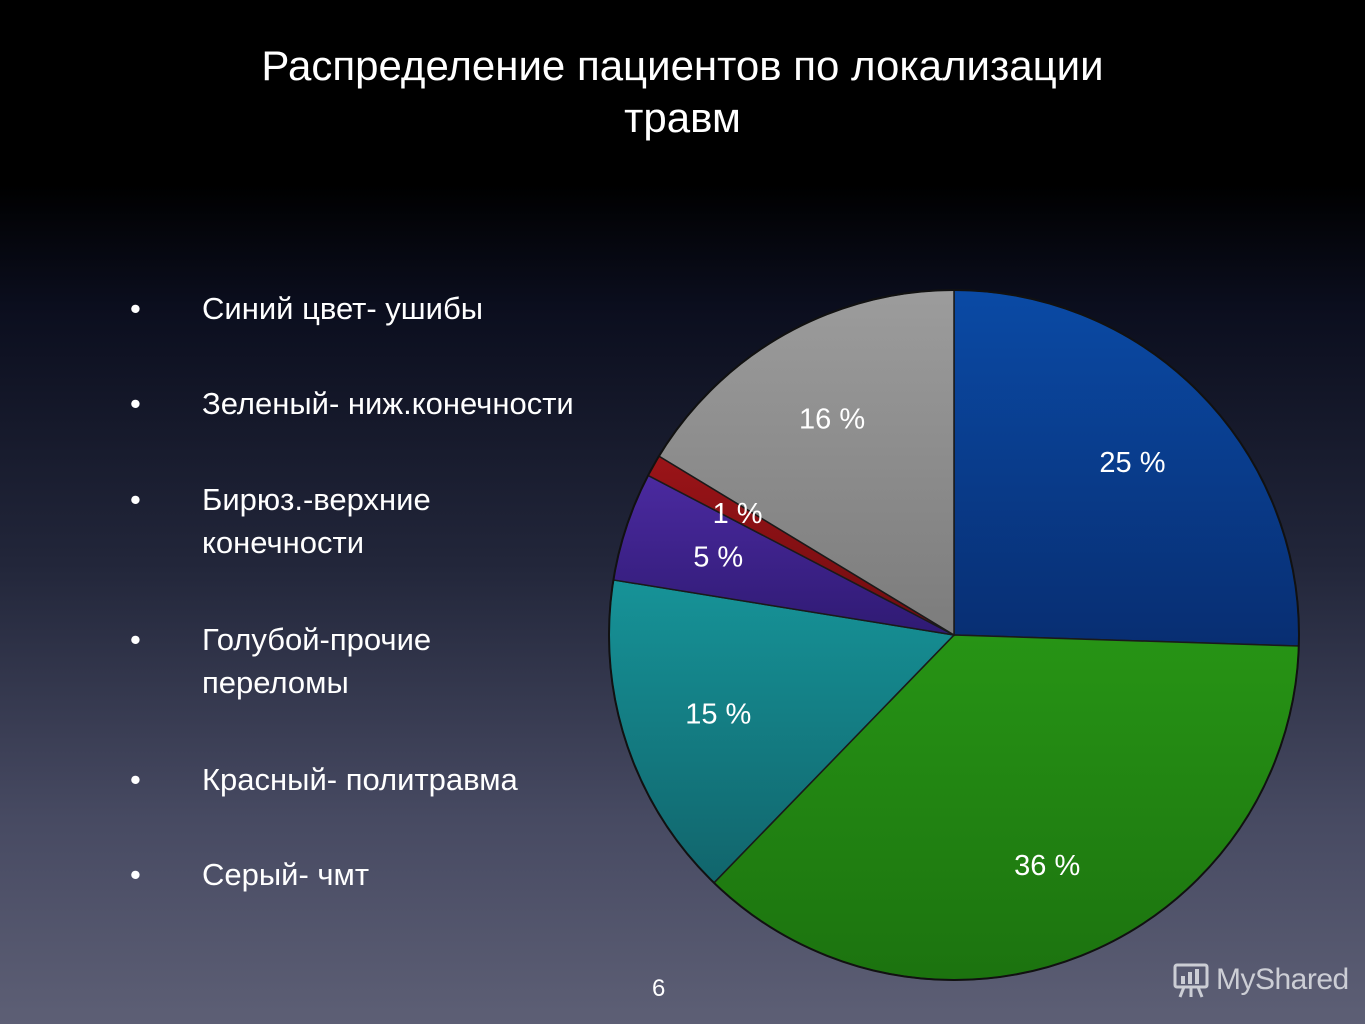  Describe the element at coordinates (390, 874) in the screenshot. I see `bullet-item-tbi: • Серый- чмт` at that location.